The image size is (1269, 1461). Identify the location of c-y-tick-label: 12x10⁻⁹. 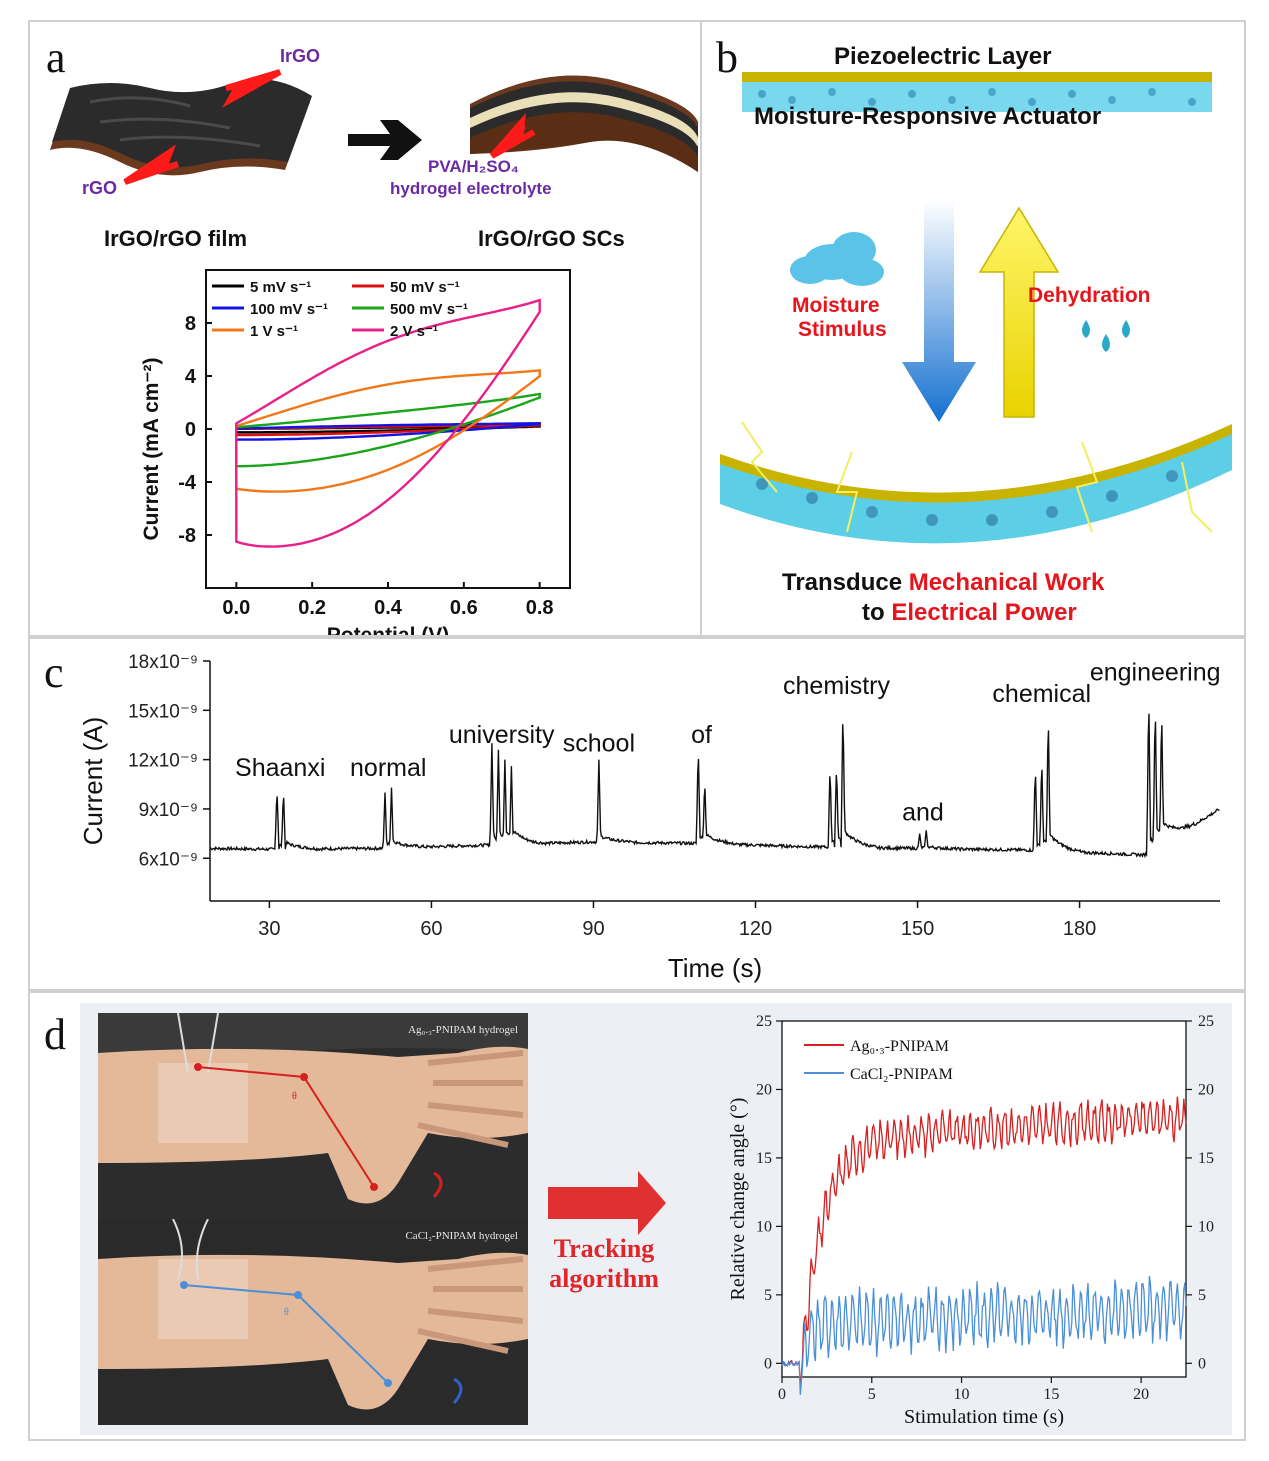
(163, 761).